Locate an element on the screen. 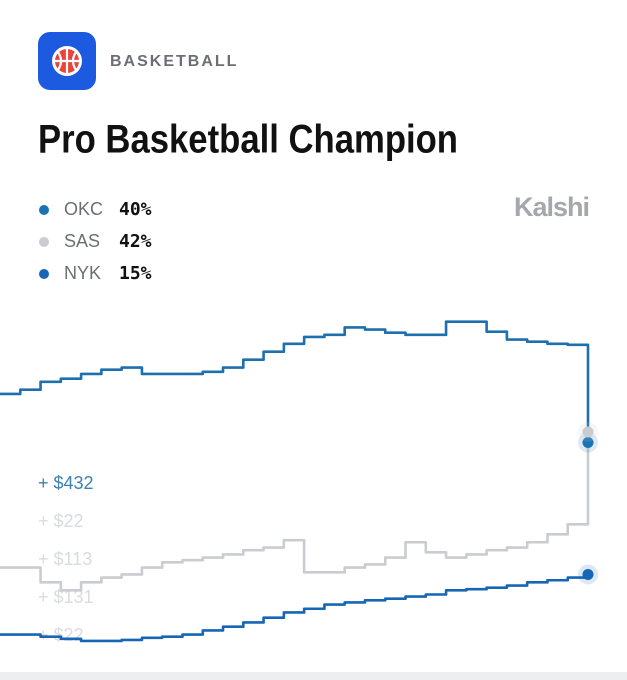 This screenshot has width=627, height=680. payout-label: + $131 is located at coordinates (66, 597).